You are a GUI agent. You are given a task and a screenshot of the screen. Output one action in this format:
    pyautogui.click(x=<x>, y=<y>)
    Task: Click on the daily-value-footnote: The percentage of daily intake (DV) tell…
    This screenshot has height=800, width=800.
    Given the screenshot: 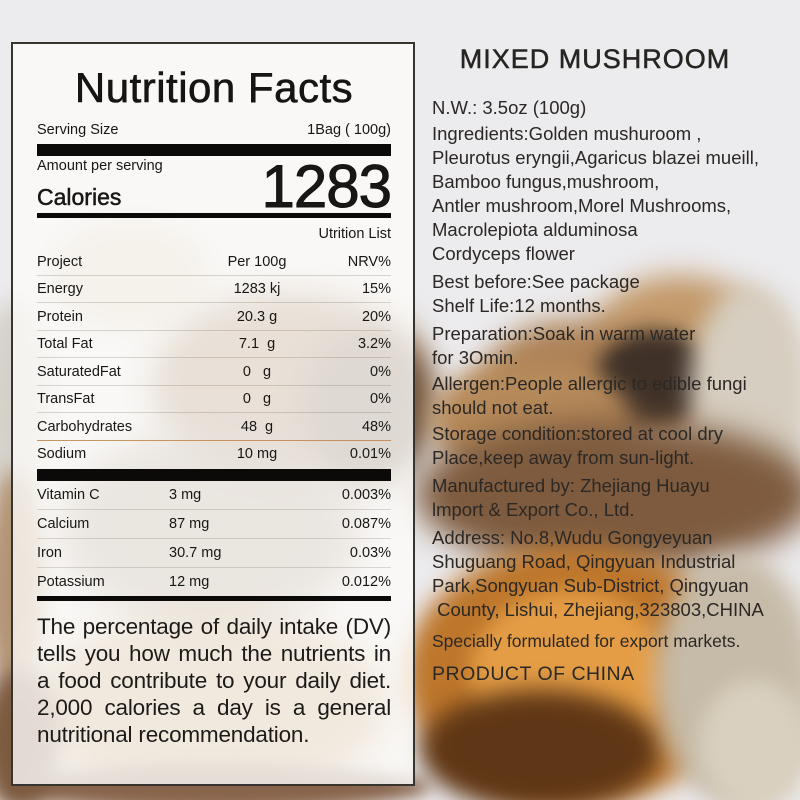 What is the action you would take?
    pyautogui.click(x=214, y=681)
    